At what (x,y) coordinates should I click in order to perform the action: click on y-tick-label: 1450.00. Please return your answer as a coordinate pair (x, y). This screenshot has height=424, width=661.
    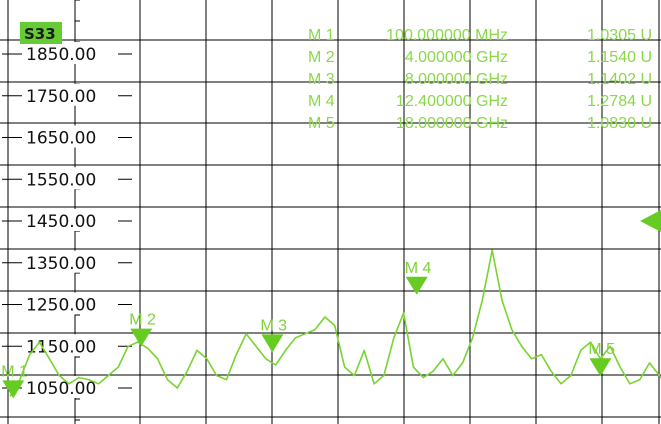
    Looking at the image, I should click on (61, 222).